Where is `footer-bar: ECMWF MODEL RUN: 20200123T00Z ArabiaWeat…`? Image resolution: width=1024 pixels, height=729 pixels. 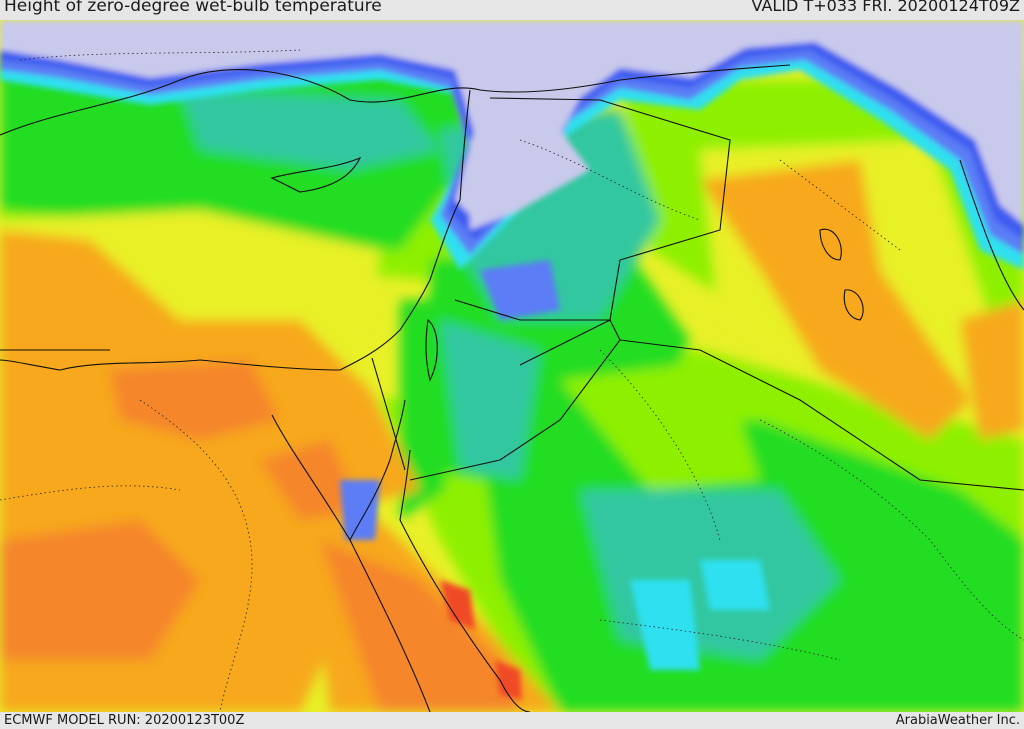
footer-bar: ECMWF MODEL RUN: 20200123T00Z ArabiaWeat… is located at coordinates (512, 720).